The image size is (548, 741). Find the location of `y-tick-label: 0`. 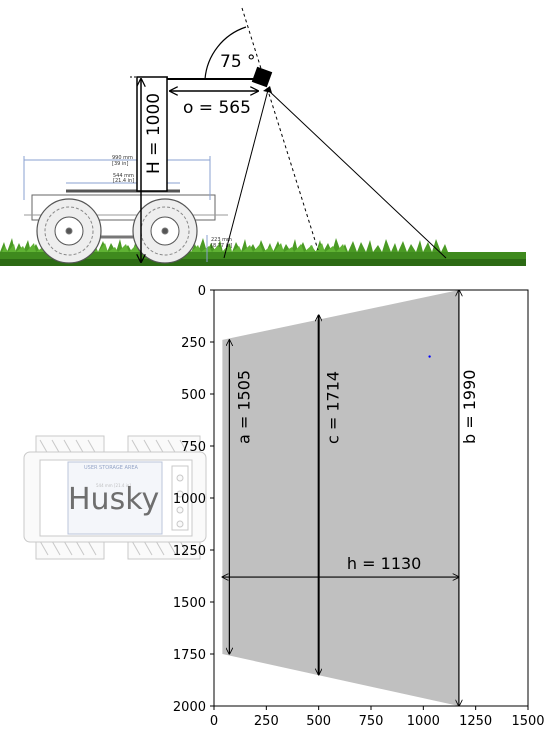

y-tick-label: 0 is located at coordinates (202, 291).